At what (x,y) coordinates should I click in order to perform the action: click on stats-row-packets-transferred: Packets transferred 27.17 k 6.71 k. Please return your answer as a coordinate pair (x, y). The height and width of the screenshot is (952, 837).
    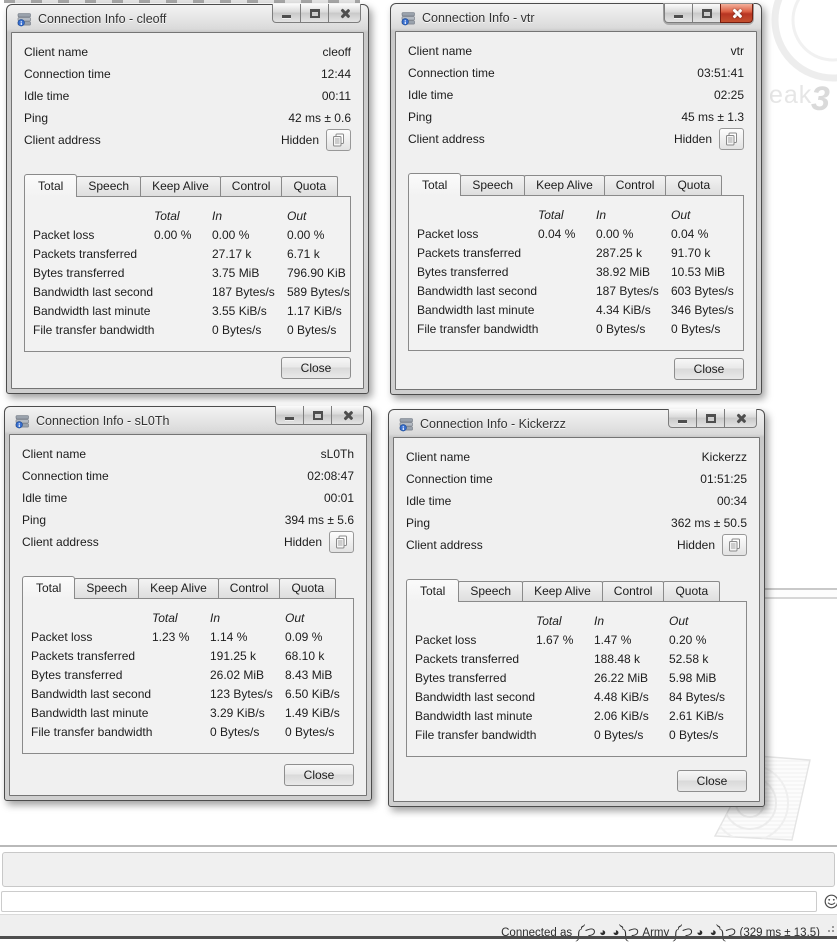
    Looking at the image, I should click on (187, 256).